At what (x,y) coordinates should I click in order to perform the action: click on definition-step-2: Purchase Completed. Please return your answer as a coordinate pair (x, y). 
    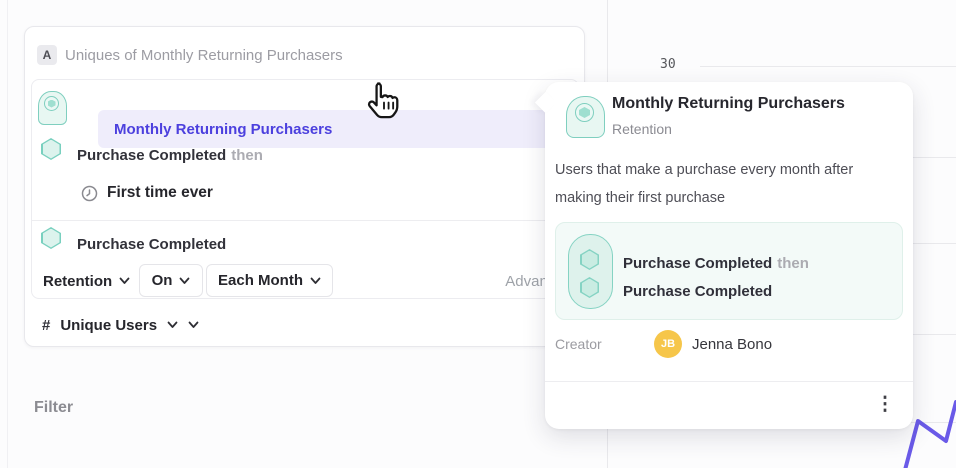
    Looking at the image, I should click on (698, 291).